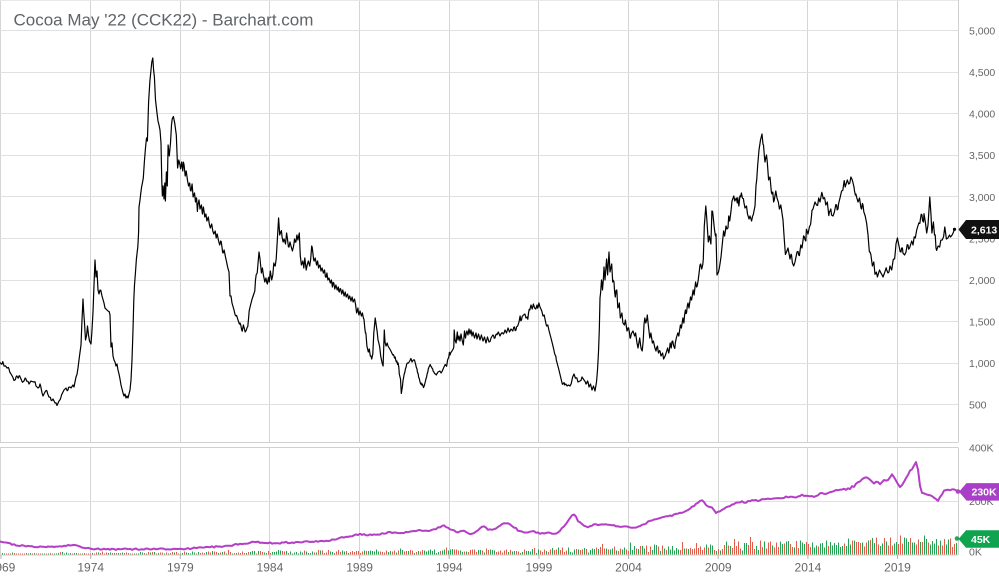 The height and width of the screenshot is (580, 999). What do you see at coordinates (982, 364) in the screenshot?
I see `svg-text: 1,000` at bounding box center [982, 364].